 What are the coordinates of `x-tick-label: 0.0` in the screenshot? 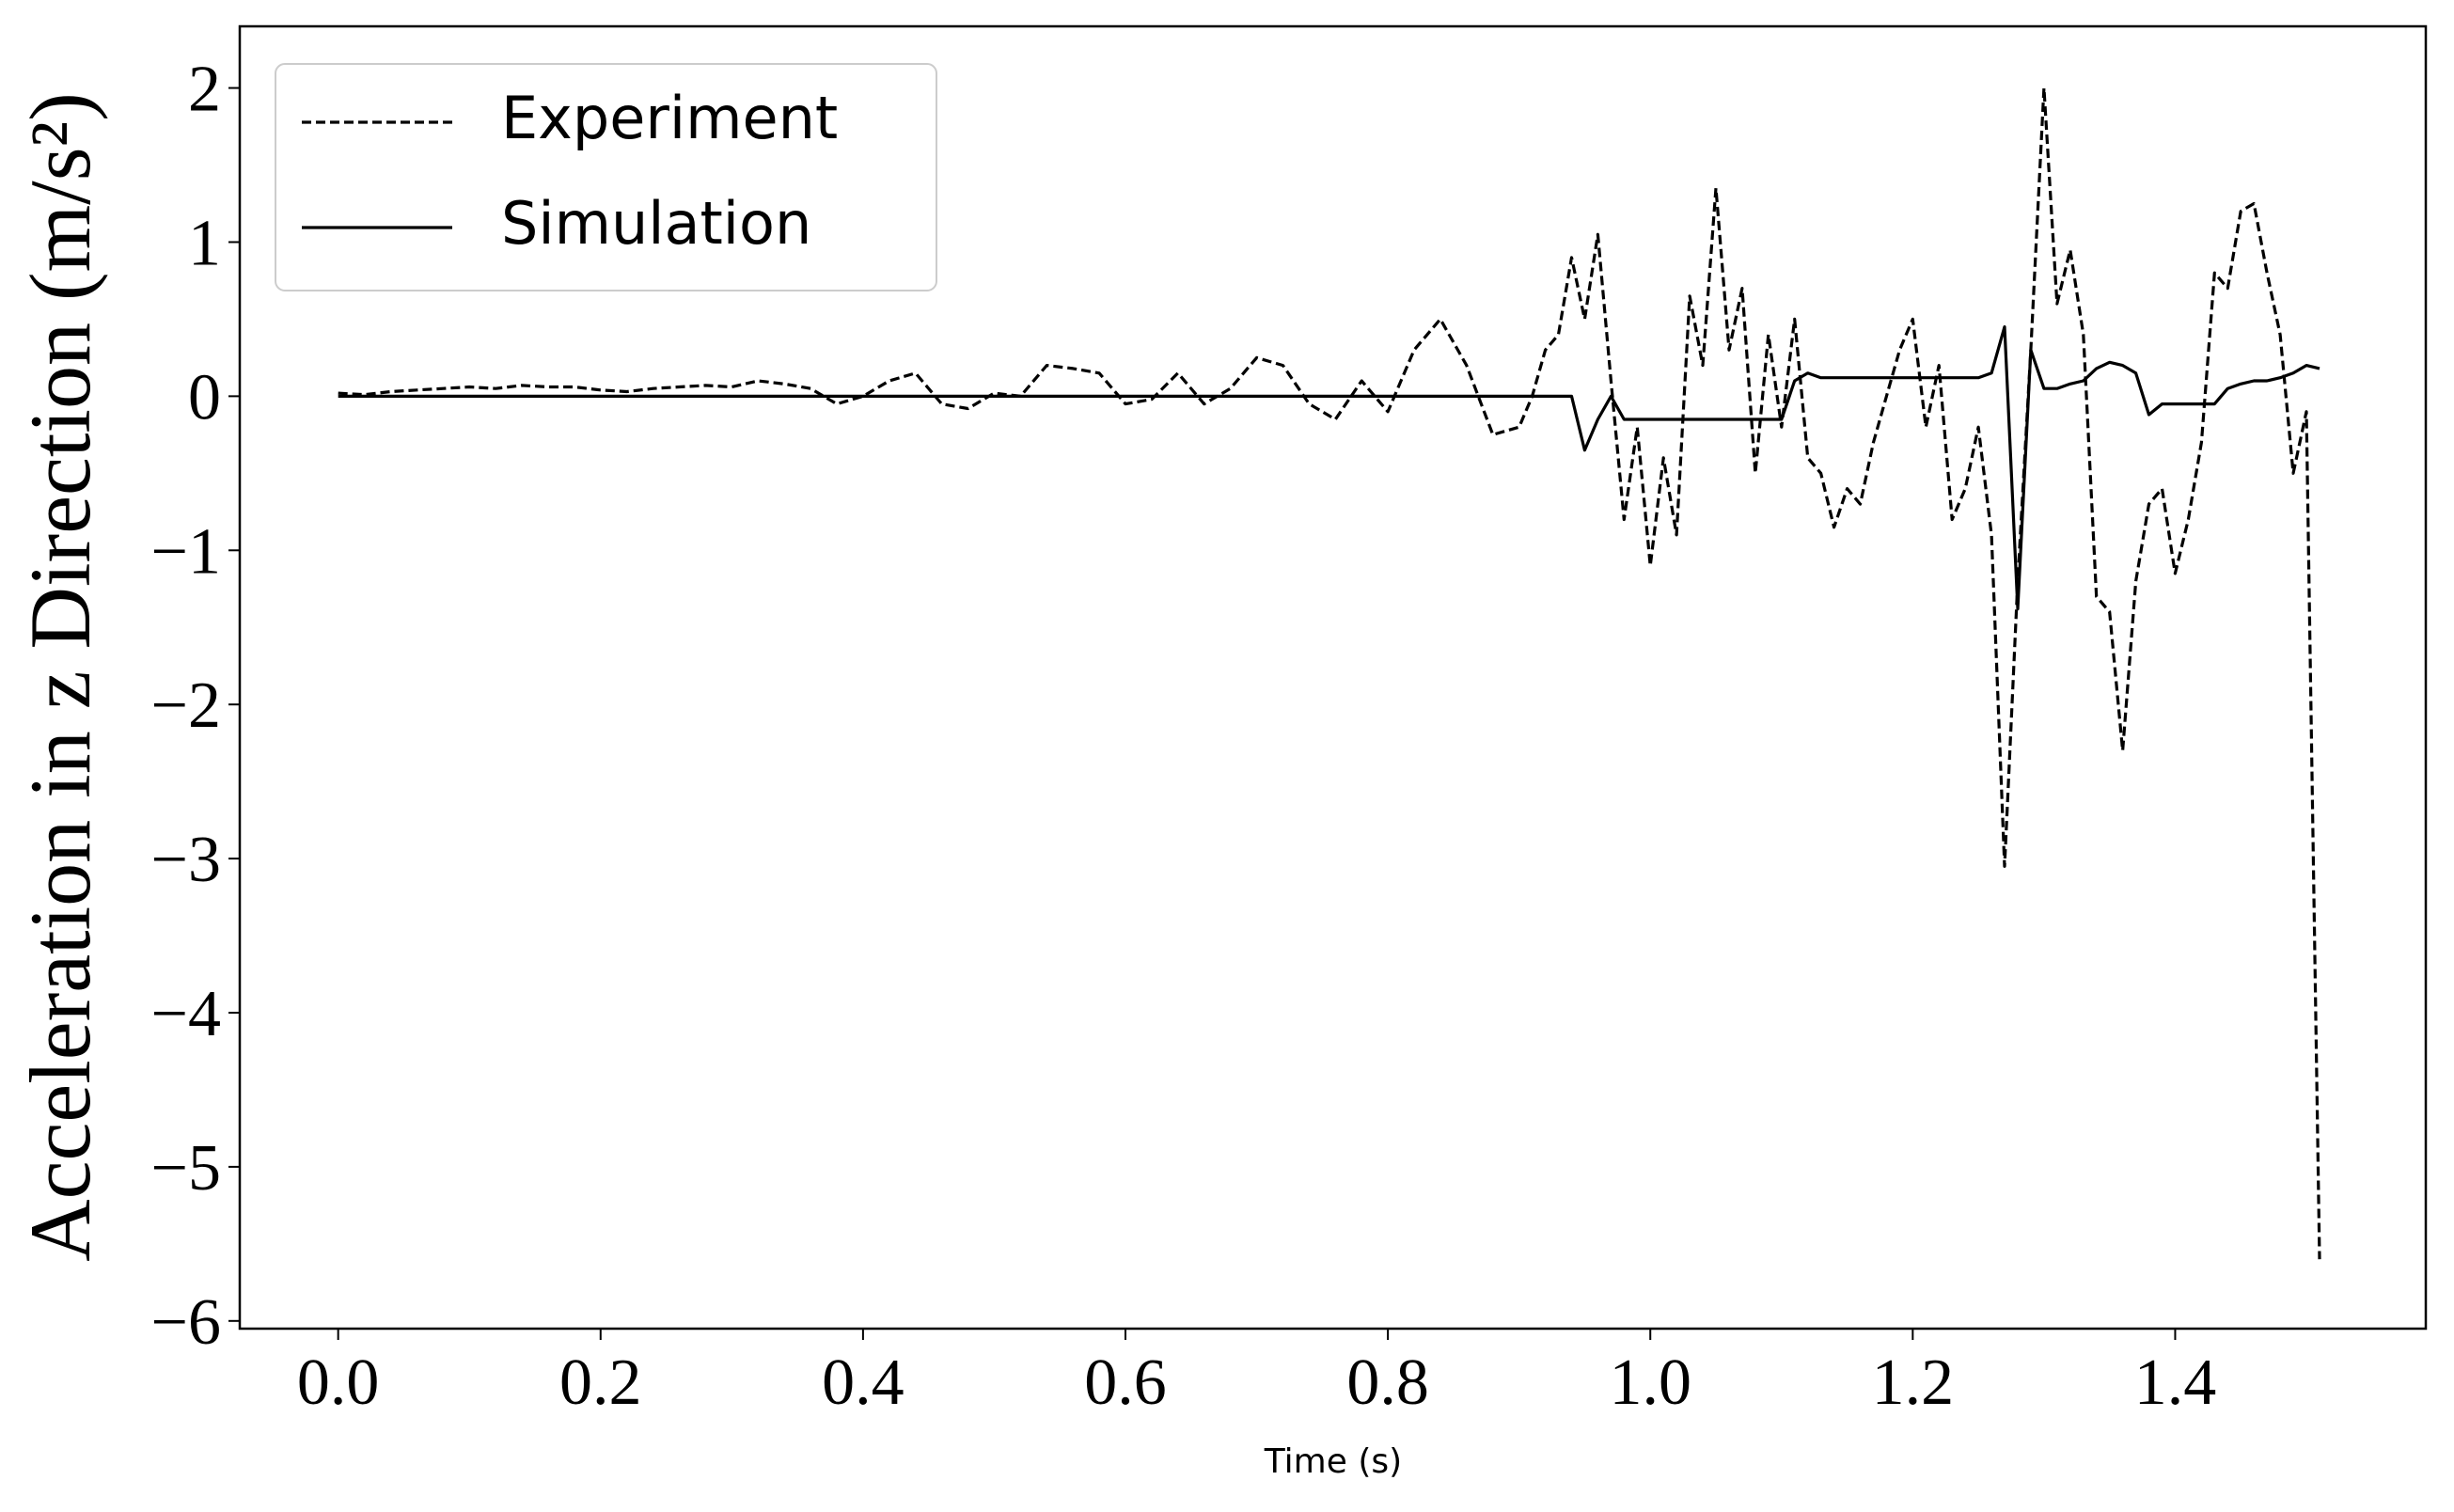 It's located at (338, 1383).